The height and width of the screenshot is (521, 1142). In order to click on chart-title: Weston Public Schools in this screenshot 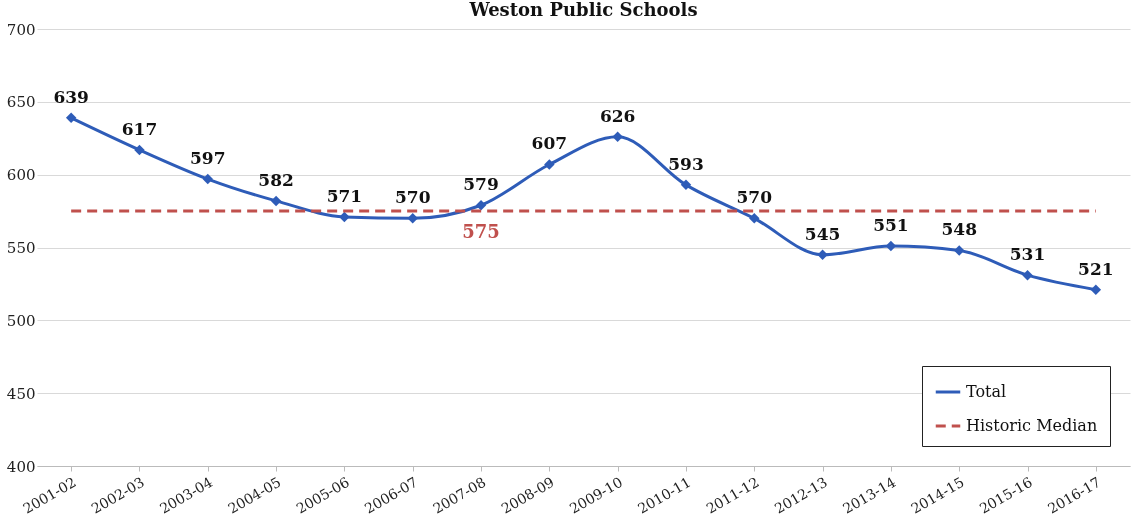, I will do `click(583, 10)`.